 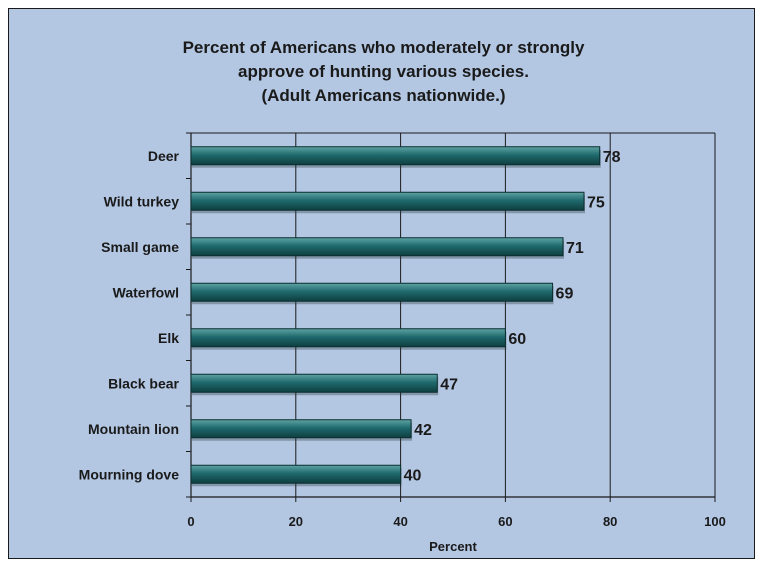 I want to click on x-tick-label-60: 60, so click(x=505, y=521).